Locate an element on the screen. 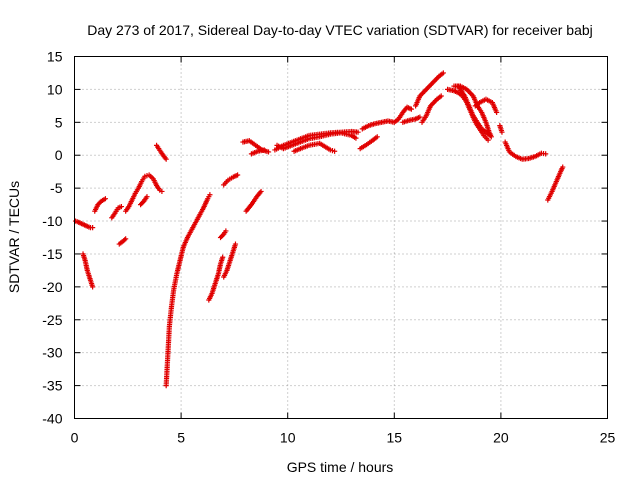 This screenshot has width=640, height=480. x-tick-label: 10 is located at coordinates (288, 438).